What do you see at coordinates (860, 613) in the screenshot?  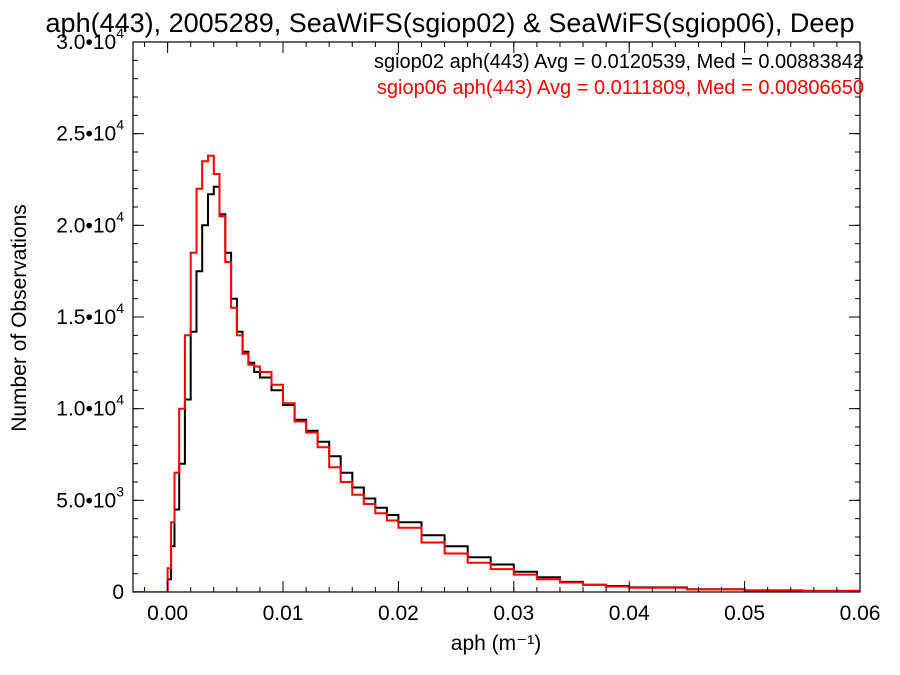 I see `x-tick-label: 0.06` at bounding box center [860, 613].